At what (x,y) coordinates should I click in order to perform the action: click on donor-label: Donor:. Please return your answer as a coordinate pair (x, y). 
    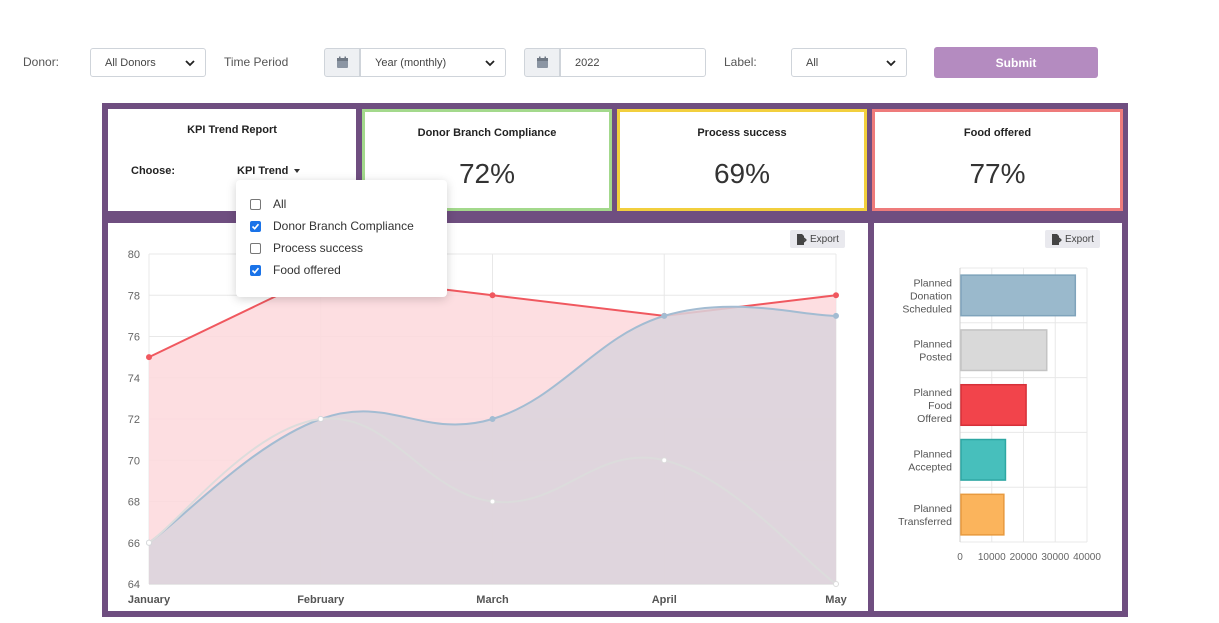
    Looking at the image, I should click on (41, 62).